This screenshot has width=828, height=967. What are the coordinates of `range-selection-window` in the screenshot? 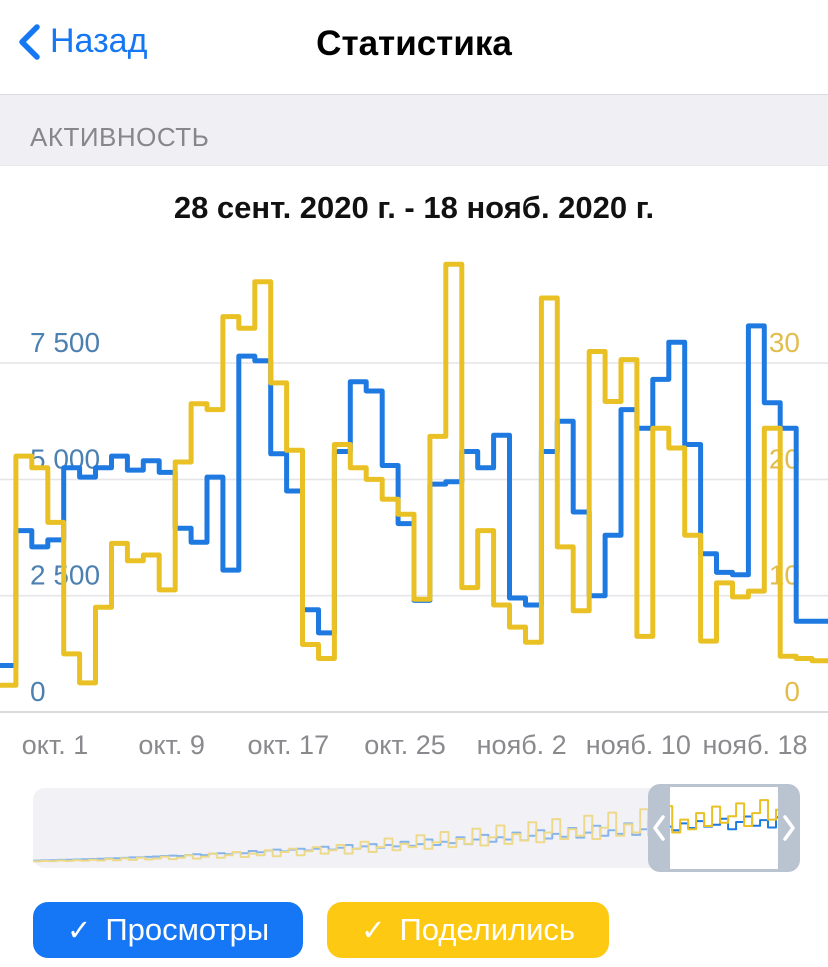 It's located at (724, 828).